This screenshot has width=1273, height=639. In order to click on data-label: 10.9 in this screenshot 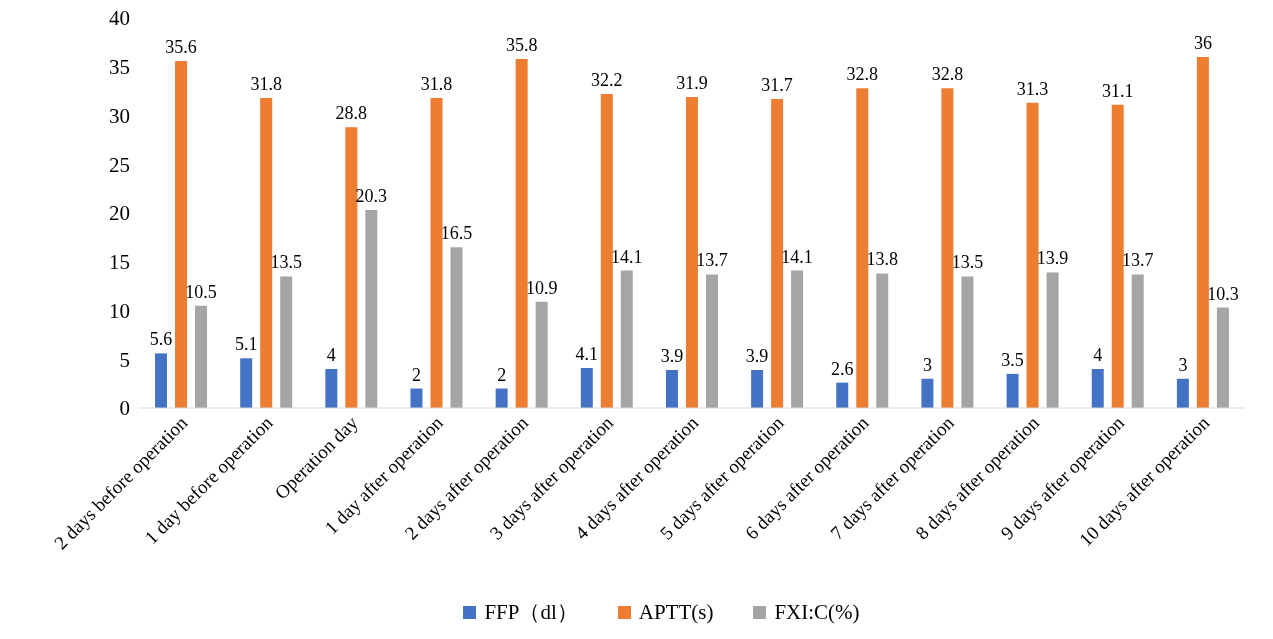, I will do `click(541, 287)`.